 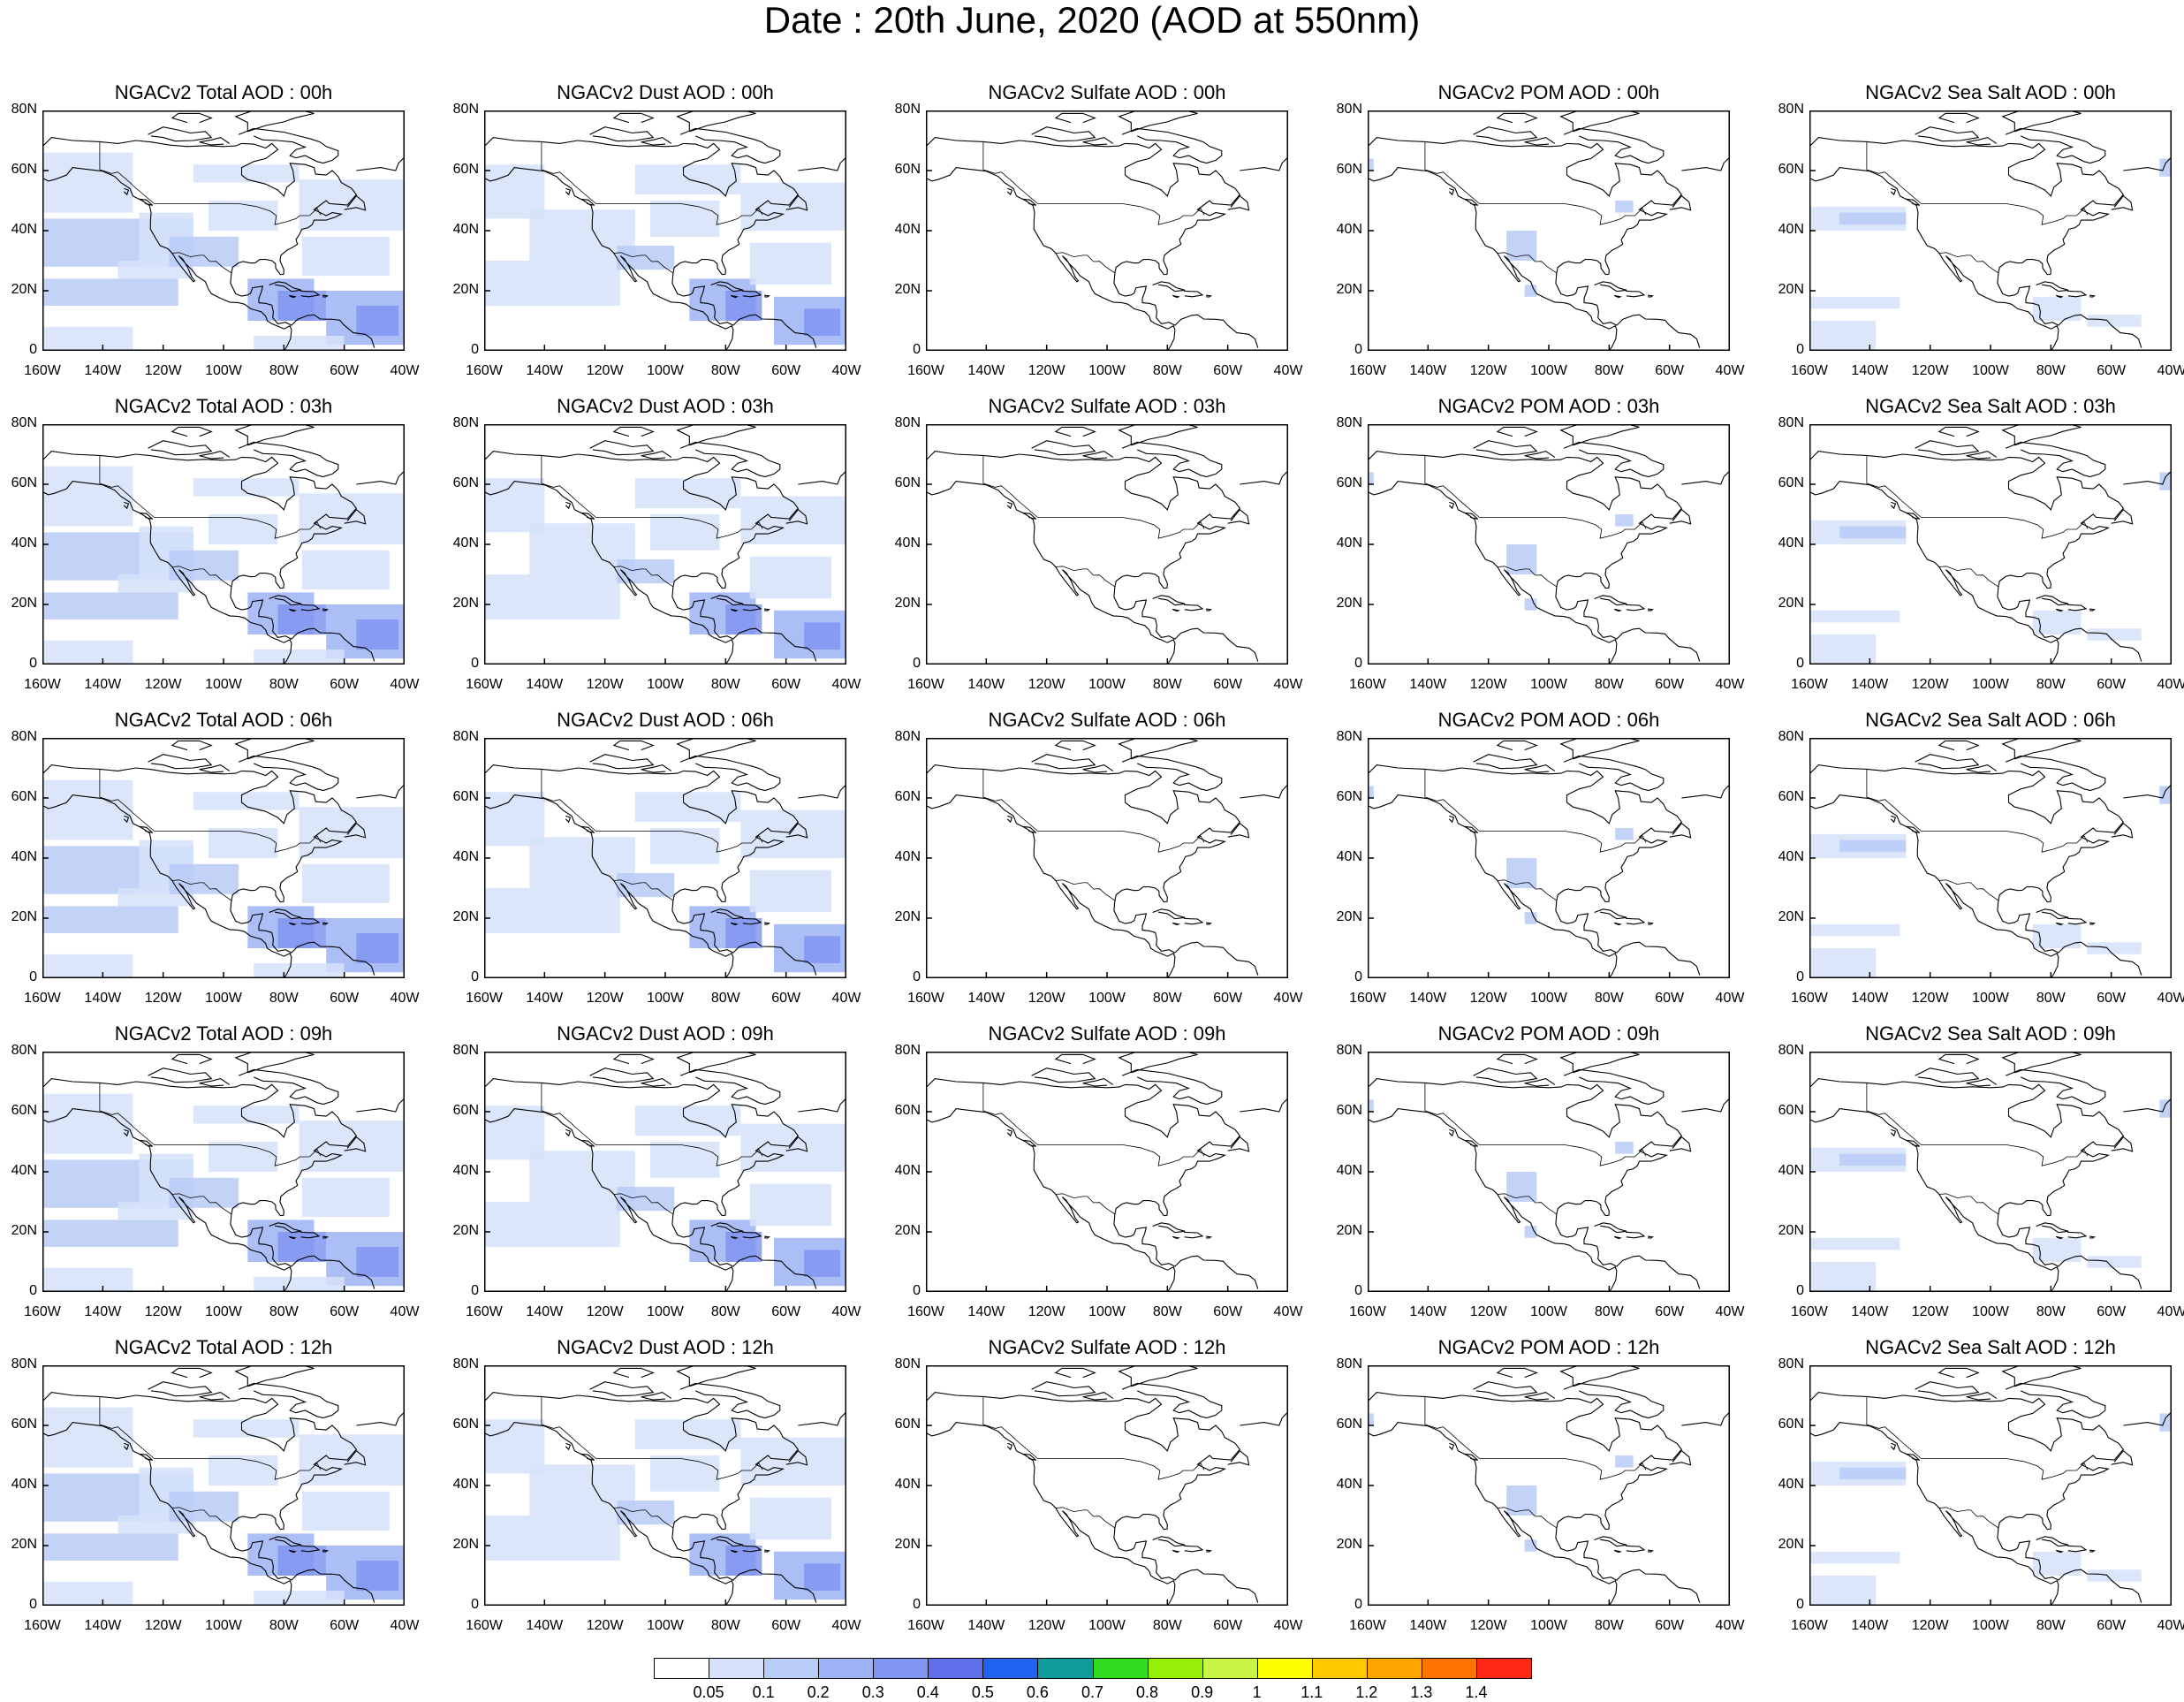 I want to click on aod-map-total, so click(x=224, y=544).